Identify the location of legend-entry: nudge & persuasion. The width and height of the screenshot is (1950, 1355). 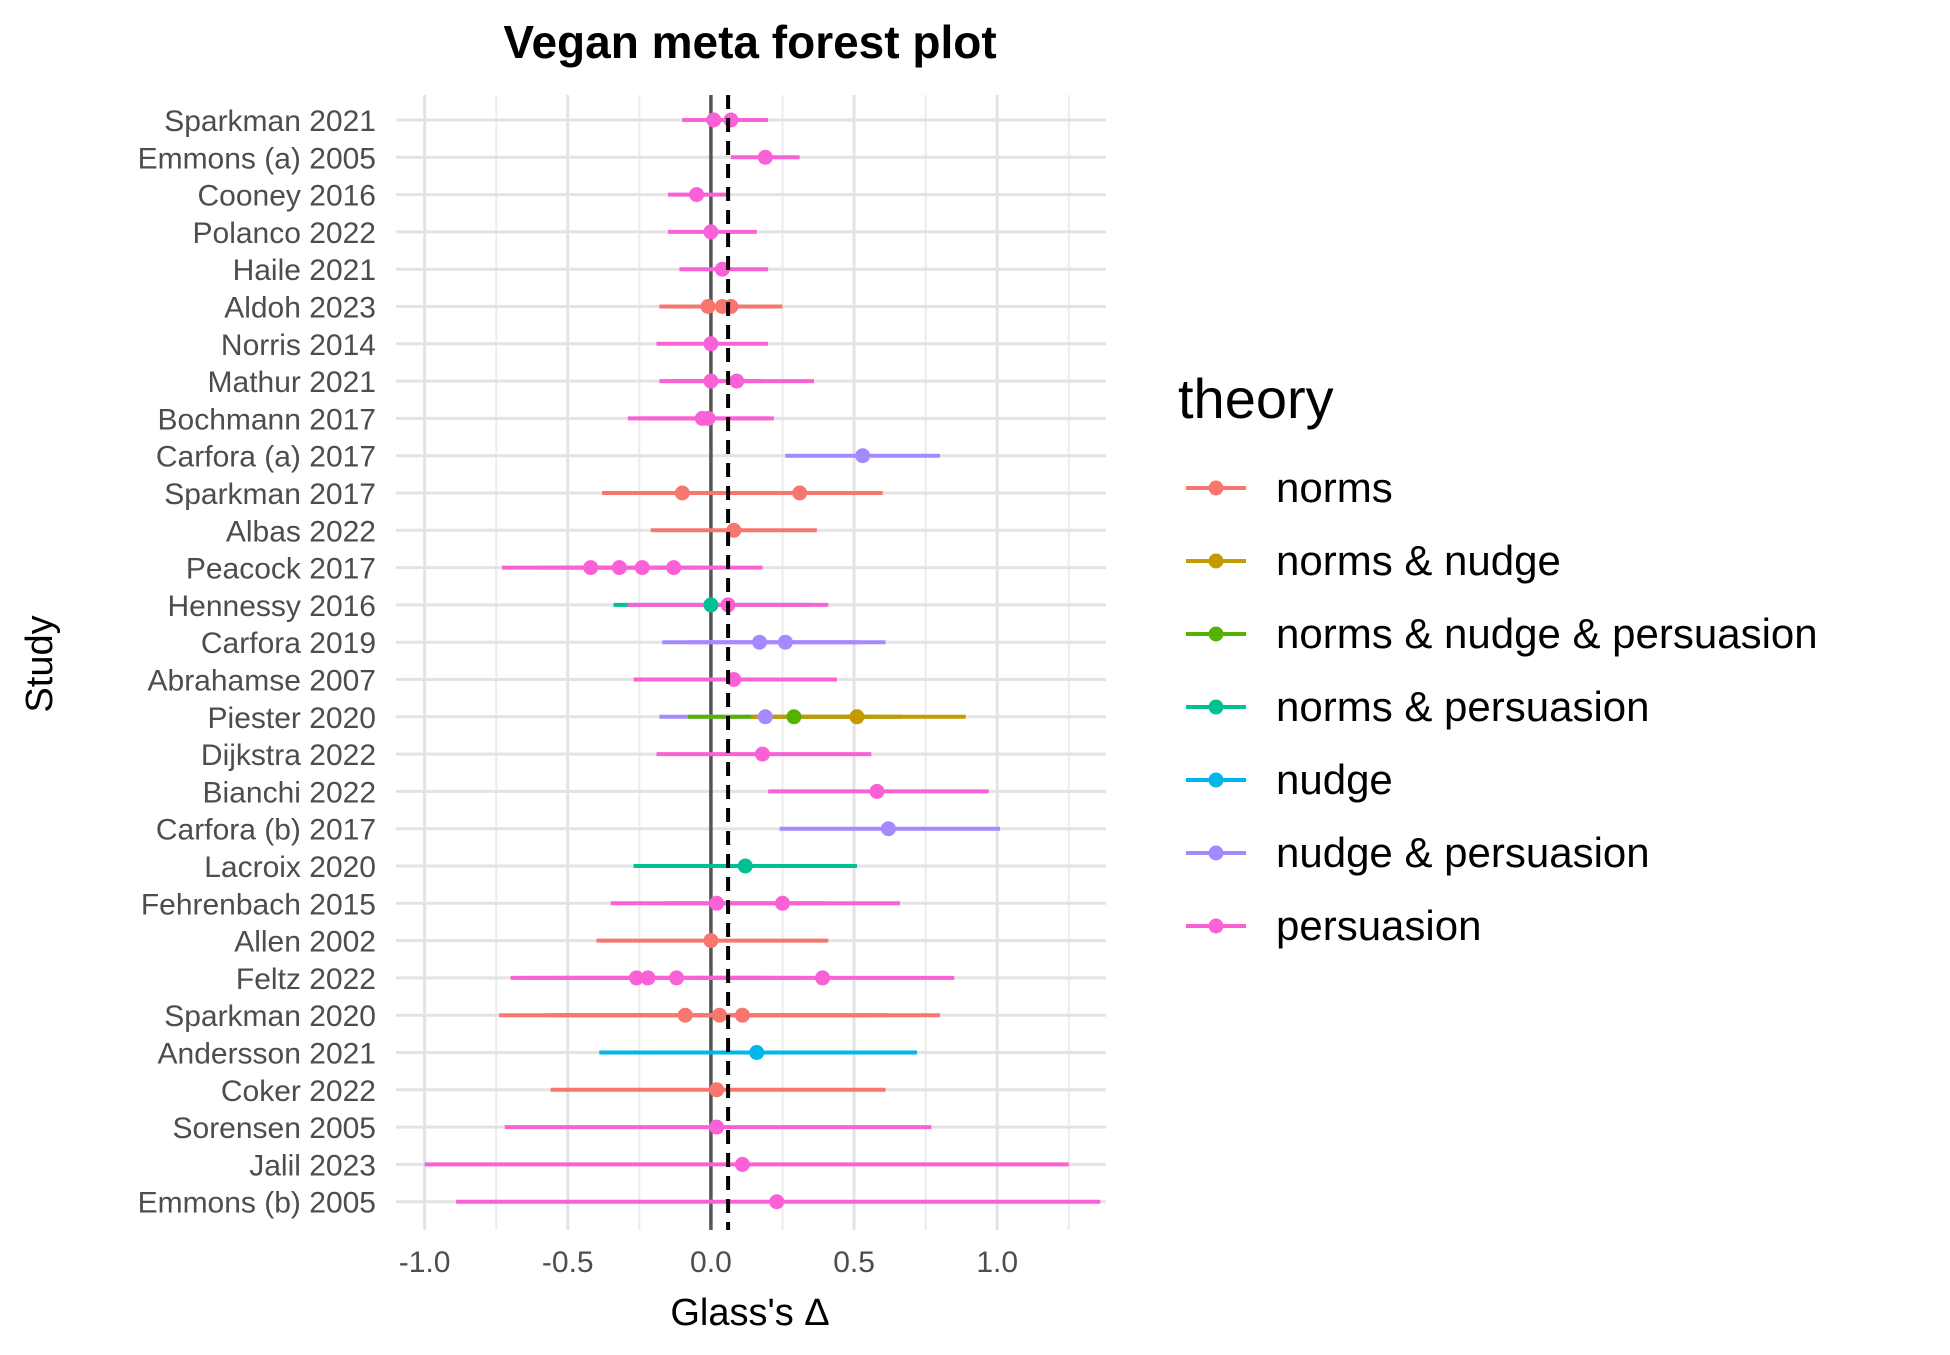
(1418, 852).